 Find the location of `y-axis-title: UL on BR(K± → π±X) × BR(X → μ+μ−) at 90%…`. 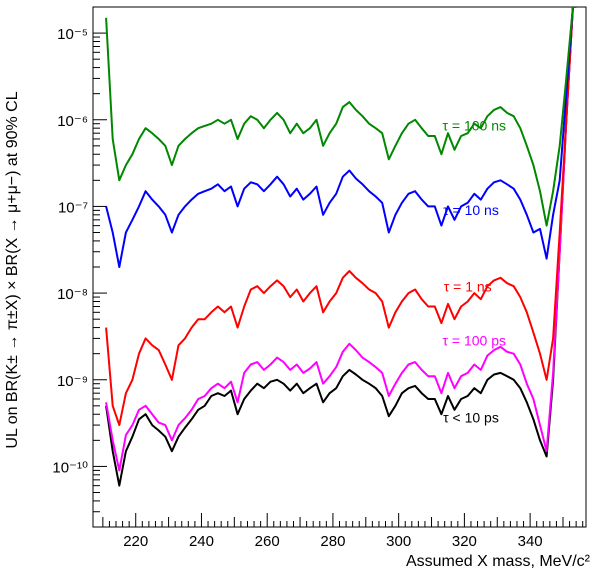

y-axis-title: UL on BR(K± → π±X) × BR(X → μ+μ−) at 90%… is located at coordinates (12, 269).